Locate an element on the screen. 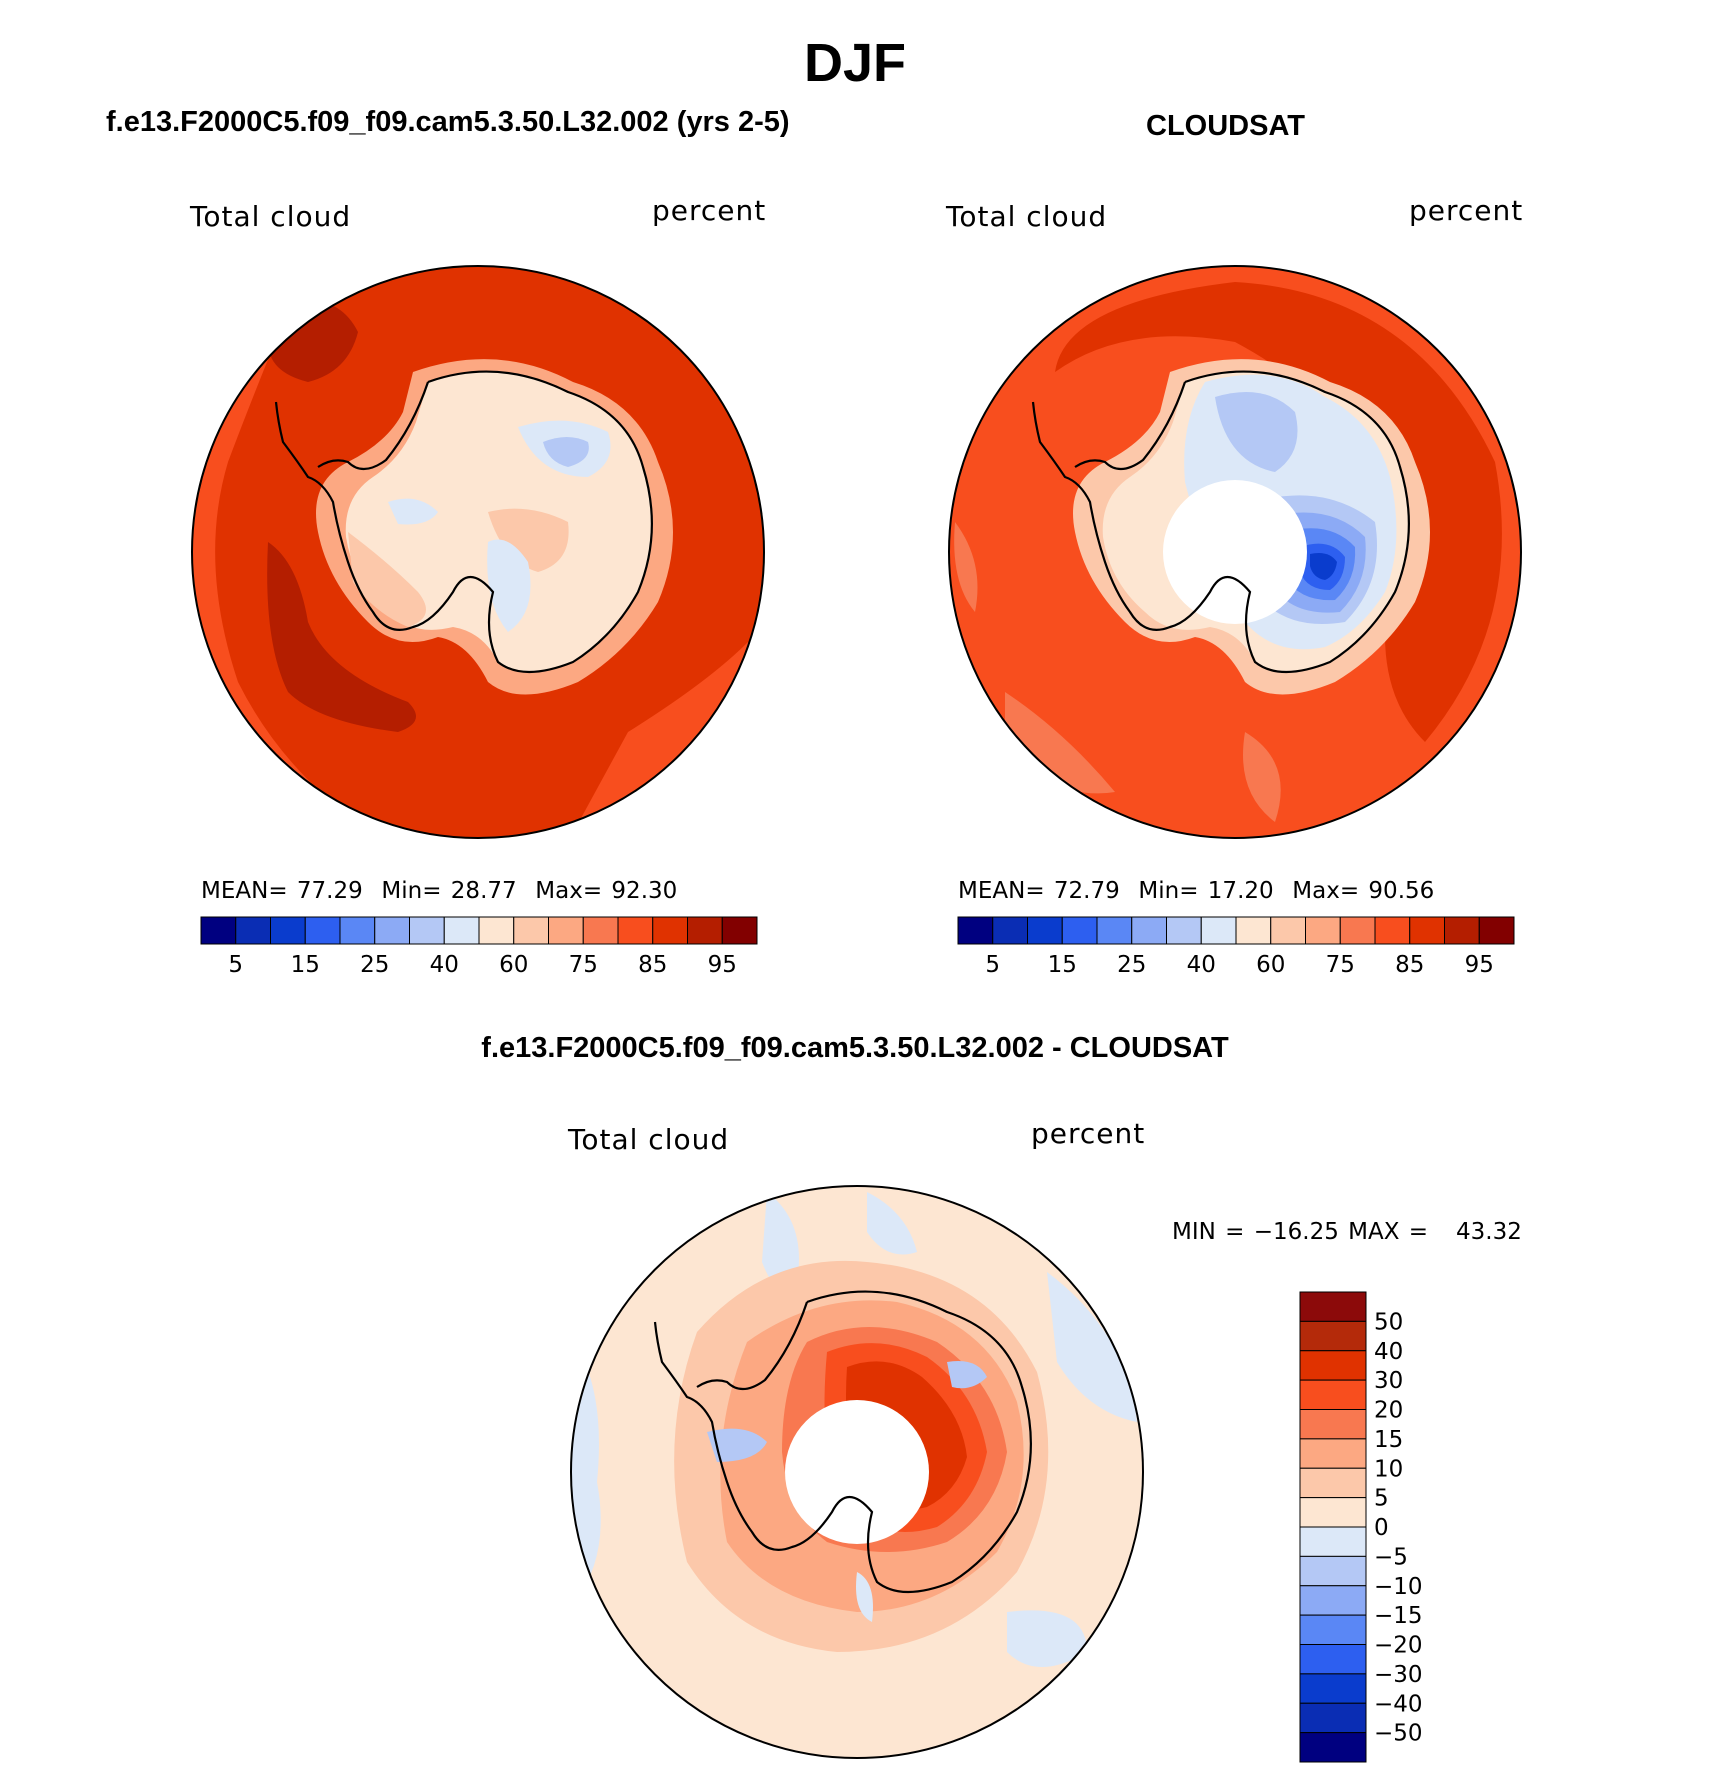 The width and height of the screenshot is (1710, 1790). obs-min-value: 17.20 is located at coordinates (1240, 891).